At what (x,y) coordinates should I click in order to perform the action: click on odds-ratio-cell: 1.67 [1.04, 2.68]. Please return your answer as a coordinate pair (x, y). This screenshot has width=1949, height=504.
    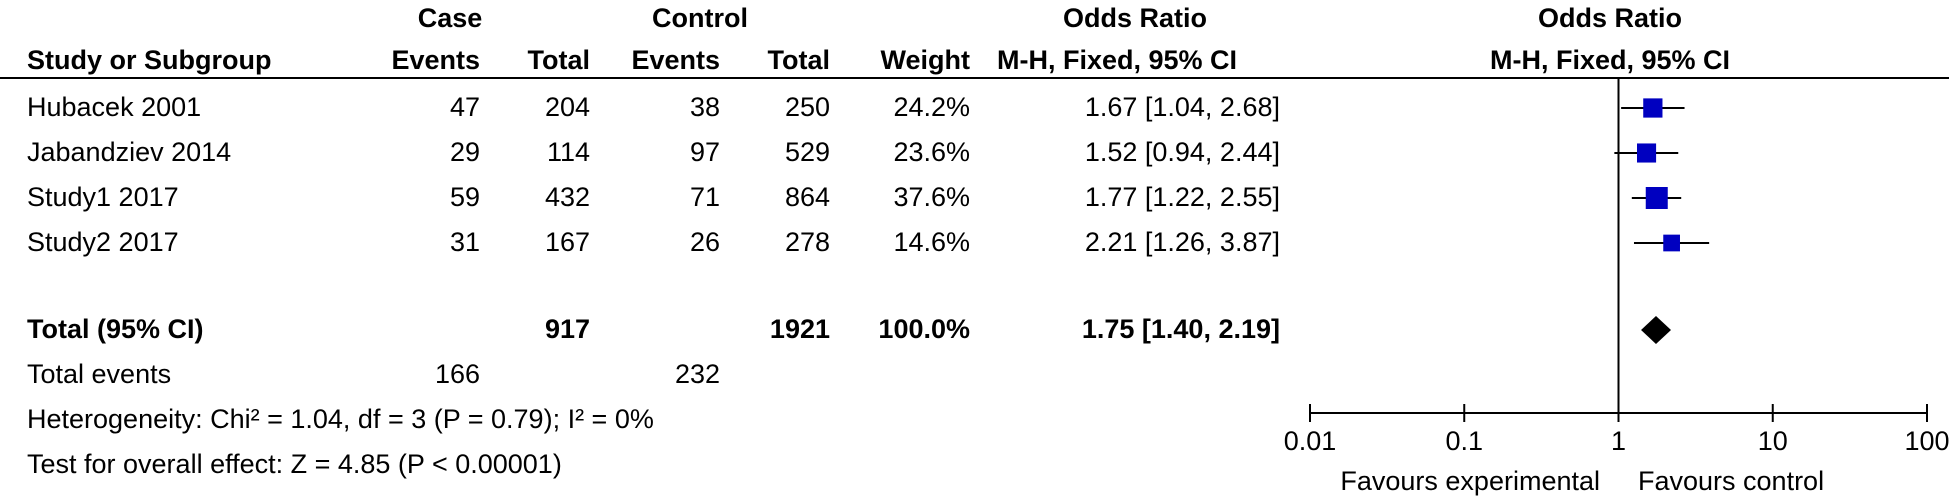
    Looking at the image, I should click on (1182, 107).